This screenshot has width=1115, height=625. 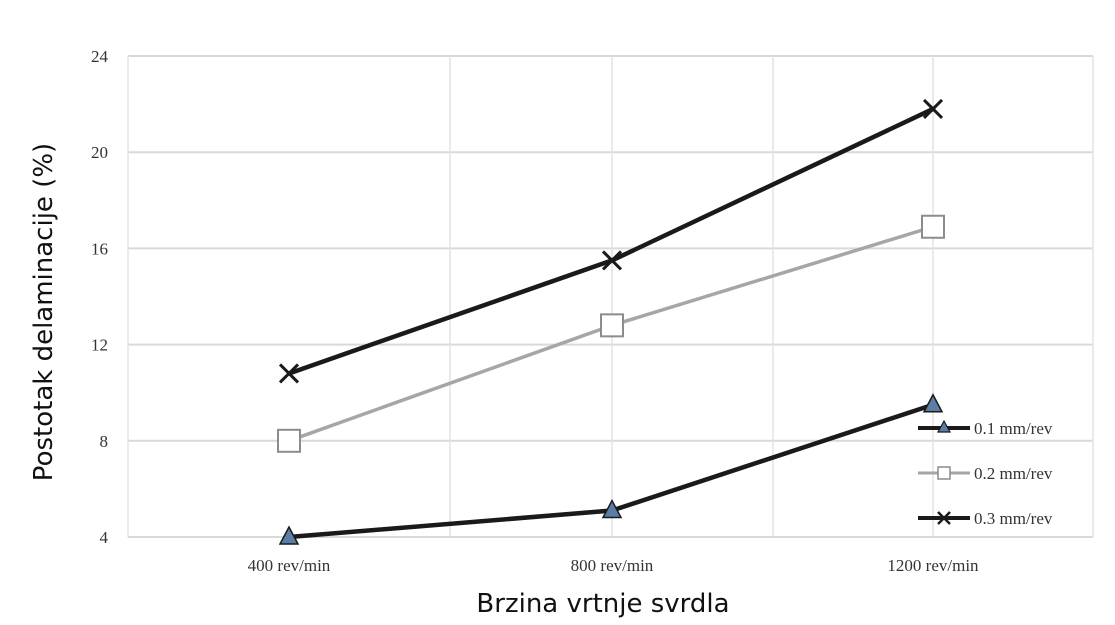 I want to click on legend-entry: 0.3 mm/rev, so click(x=985, y=518).